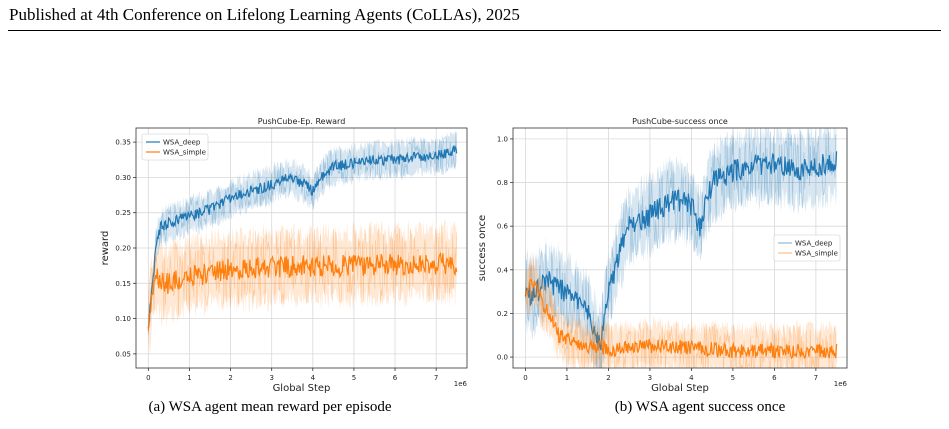 The image size is (949, 429). I want to click on caption-b: (b) WSA agent success once, so click(700, 407).